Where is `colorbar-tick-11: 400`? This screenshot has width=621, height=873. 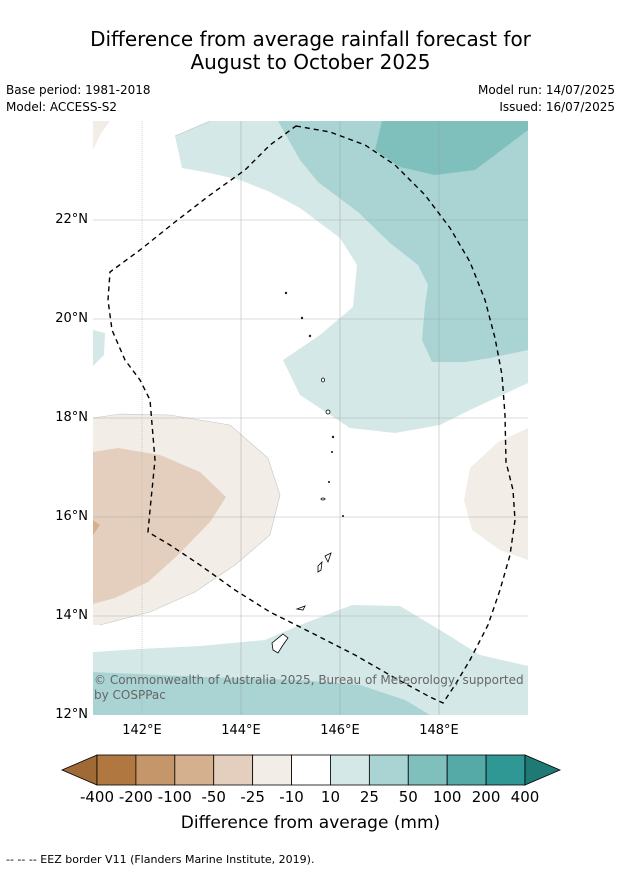 colorbar-tick-11: 400 is located at coordinates (525, 797).